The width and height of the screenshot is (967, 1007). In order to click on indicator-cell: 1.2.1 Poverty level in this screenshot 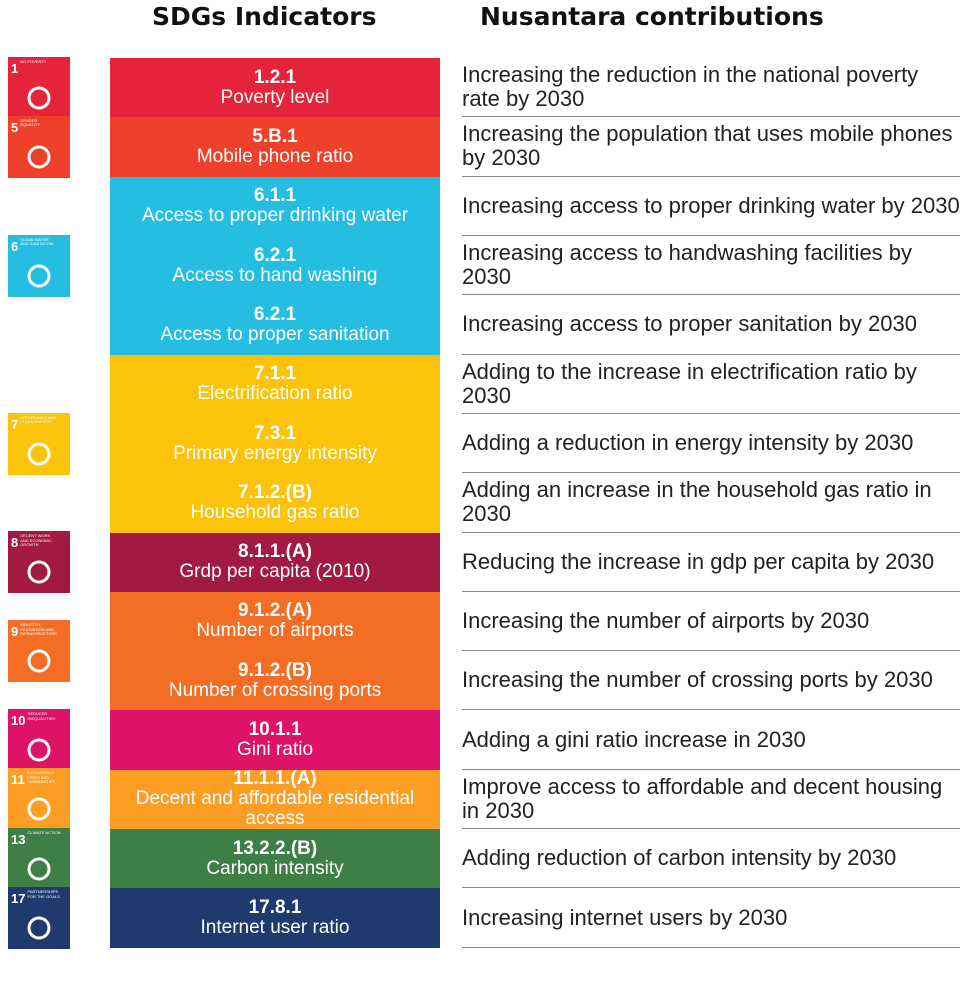, I will do `click(275, 87)`.